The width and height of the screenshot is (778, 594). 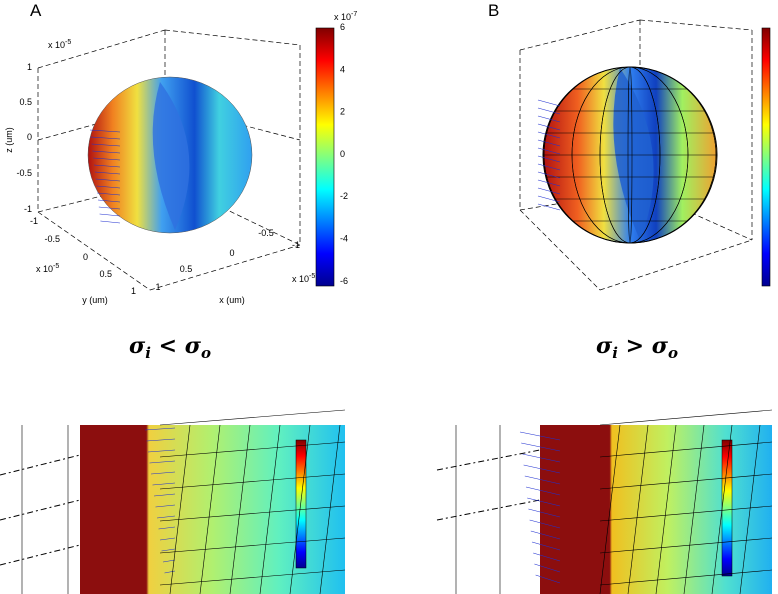 What do you see at coordinates (95, 300) in the screenshot?
I see `axis-label: y (um)` at bounding box center [95, 300].